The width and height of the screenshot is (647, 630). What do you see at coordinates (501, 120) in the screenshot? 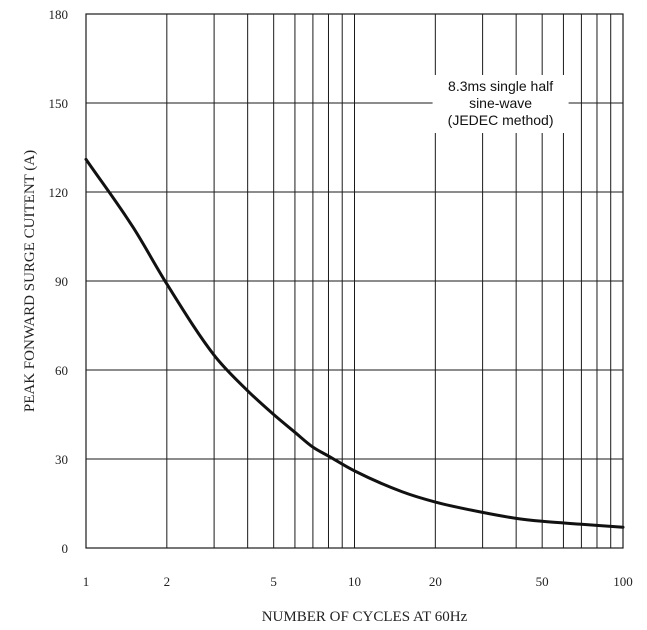
I see `annotation-line: (JEDEC method)` at bounding box center [501, 120].